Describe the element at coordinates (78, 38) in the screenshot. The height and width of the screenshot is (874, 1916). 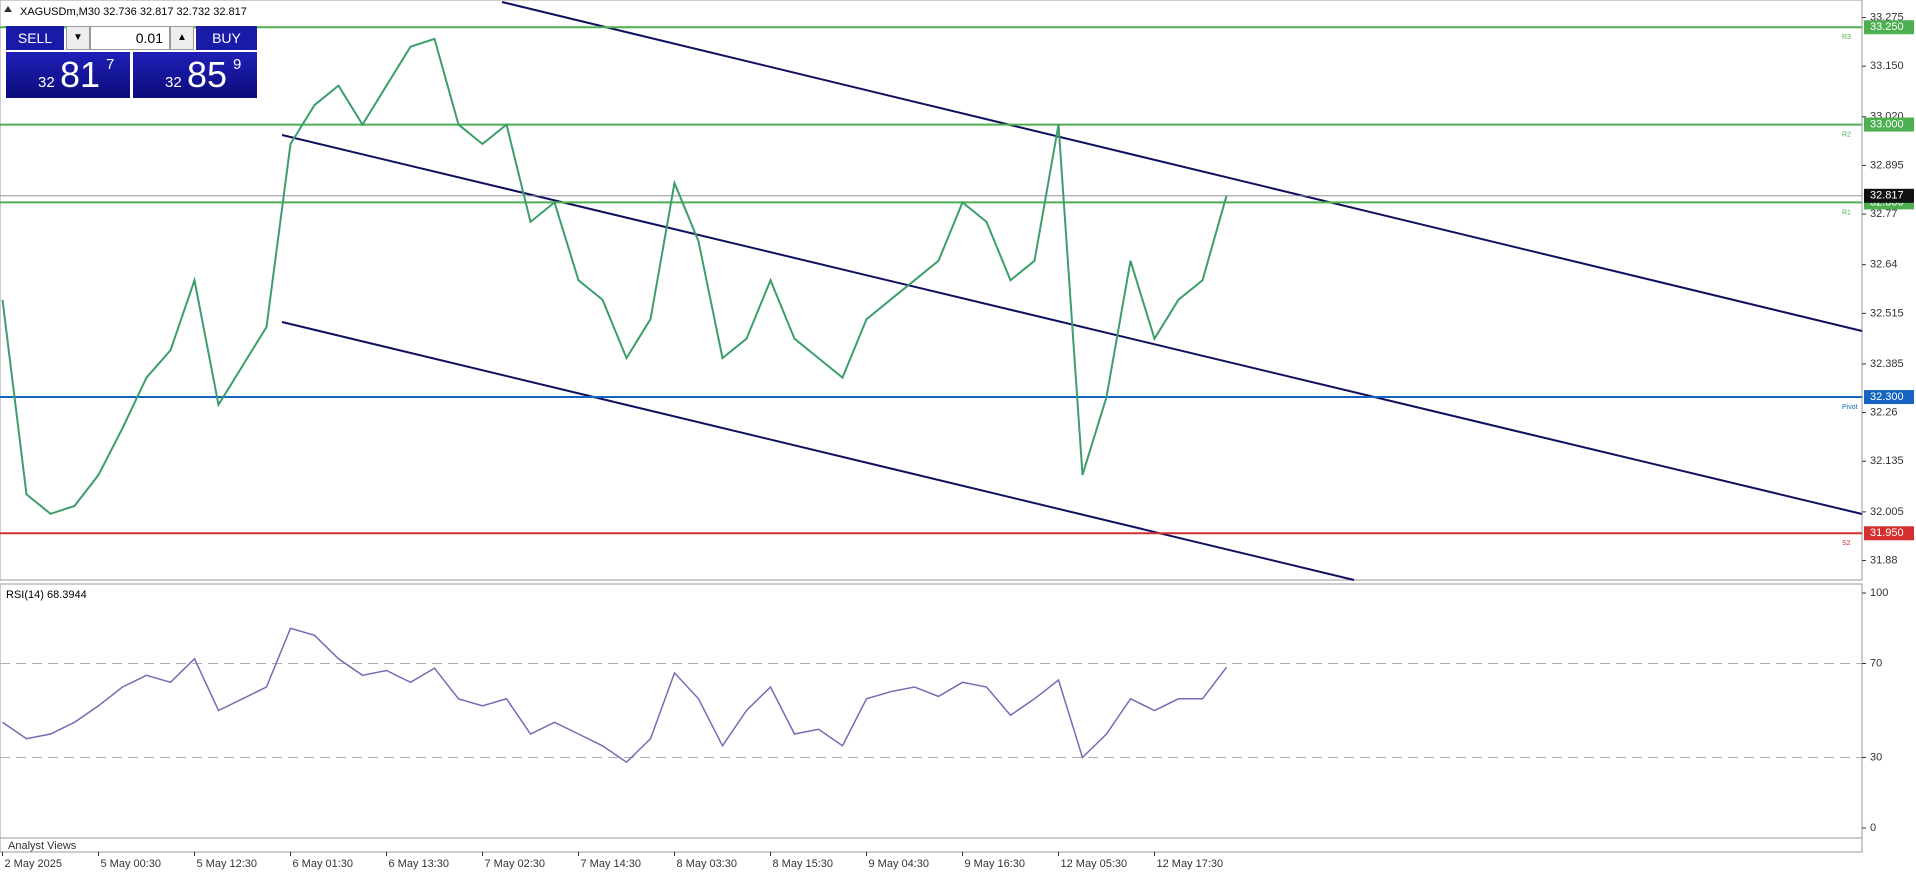
I see `lot-down: ▼` at that location.